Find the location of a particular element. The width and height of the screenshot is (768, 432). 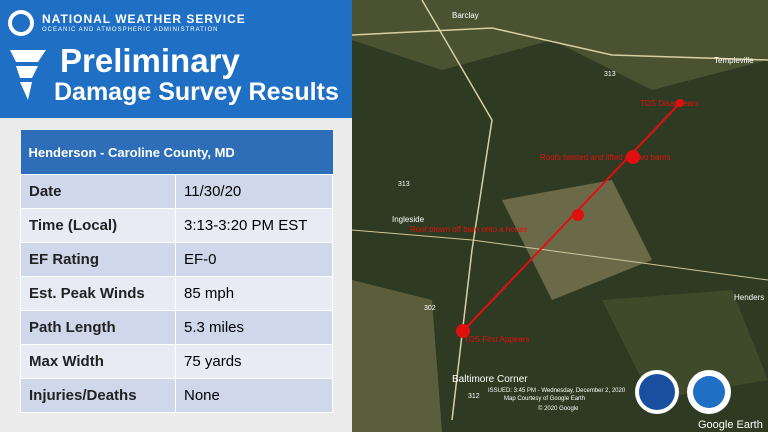

map-annotation: Roof blown off barn onto a house is located at coordinates (469, 229).